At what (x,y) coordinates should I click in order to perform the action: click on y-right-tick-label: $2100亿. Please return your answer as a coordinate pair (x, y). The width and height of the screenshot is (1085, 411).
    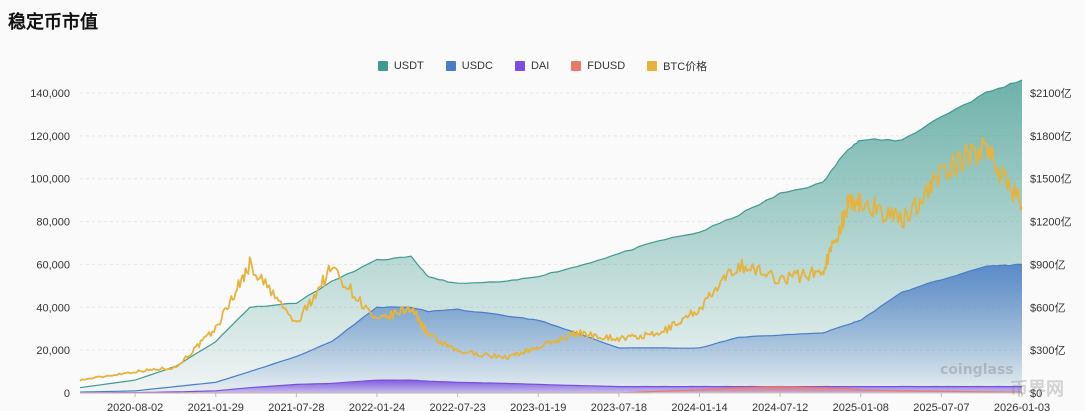
    Looking at the image, I should click on (1051, 93).